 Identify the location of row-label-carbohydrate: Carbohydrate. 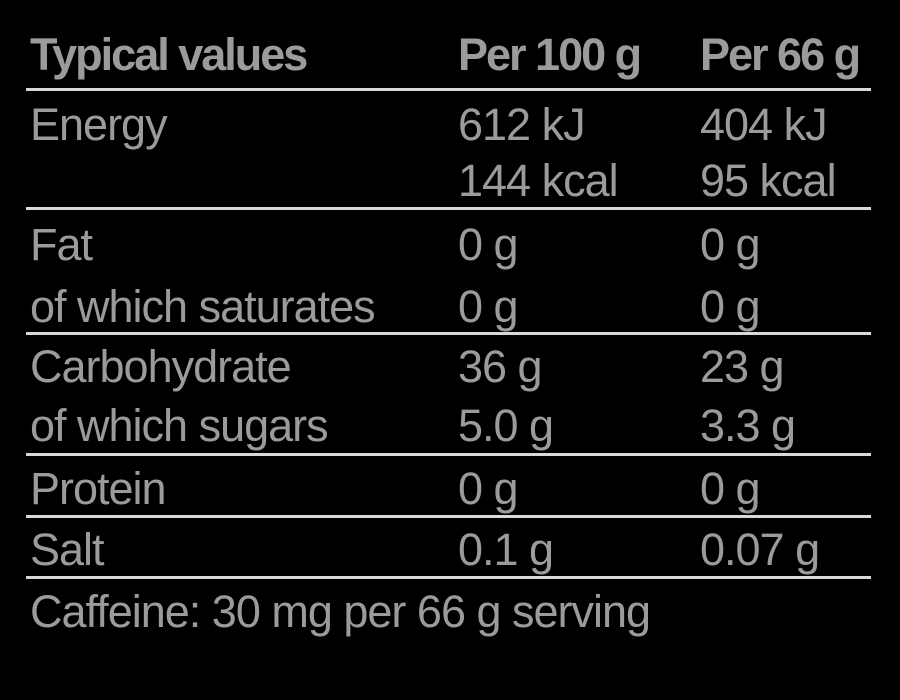
(161, 366).